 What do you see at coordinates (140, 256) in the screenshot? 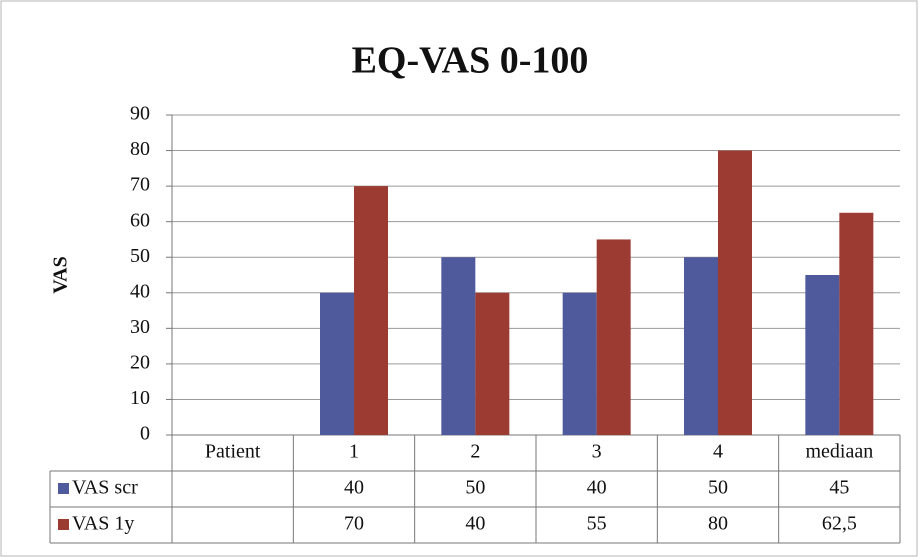
I see `y-tick-label: 50` at bounding box center [140, 256].